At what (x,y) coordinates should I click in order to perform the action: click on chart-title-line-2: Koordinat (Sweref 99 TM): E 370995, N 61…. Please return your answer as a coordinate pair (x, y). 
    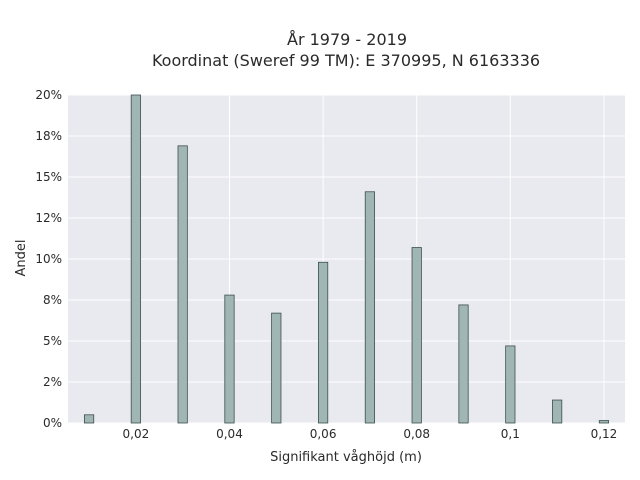
    Looking at the image, I should click on (346, 60).